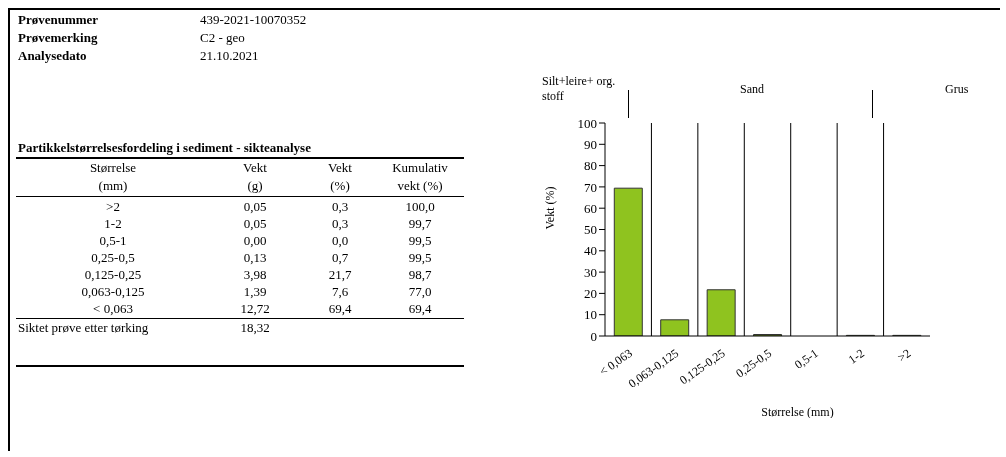 Image resolution: width=1006 pixels, height=457 pixels. I want to click on text: Siktet prøve etter tørking, so click(84, 328).